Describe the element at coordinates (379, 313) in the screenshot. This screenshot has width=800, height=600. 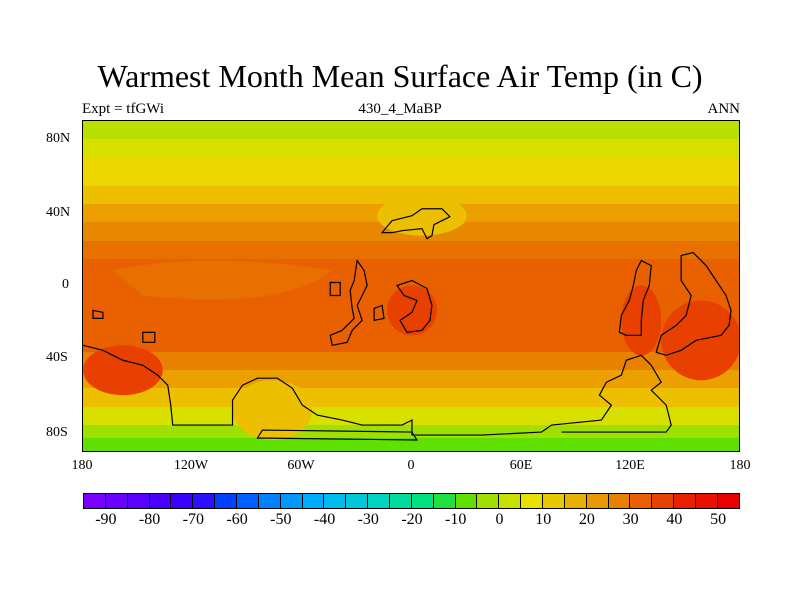
I see `coastline-small-island` at that location.